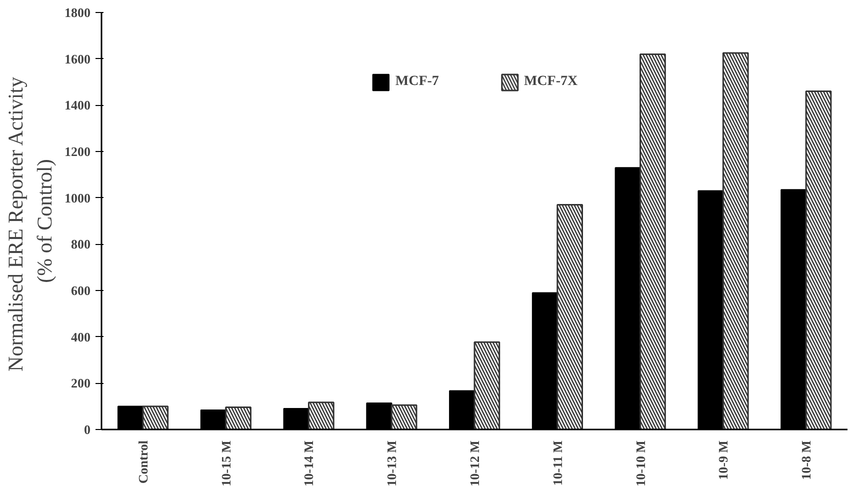 The width and height of the screenshot is (855, 489). What do you see at coordinates (77, 151) in the screenshot?
I see `y-tick-label: 1200` at bounding box center [77, 151].